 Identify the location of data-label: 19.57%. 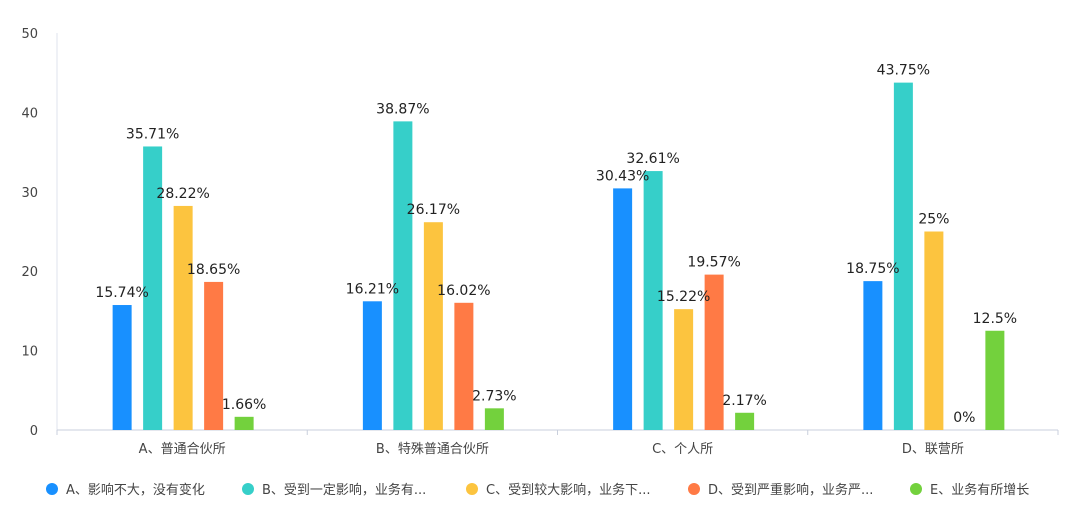
(713, 263).